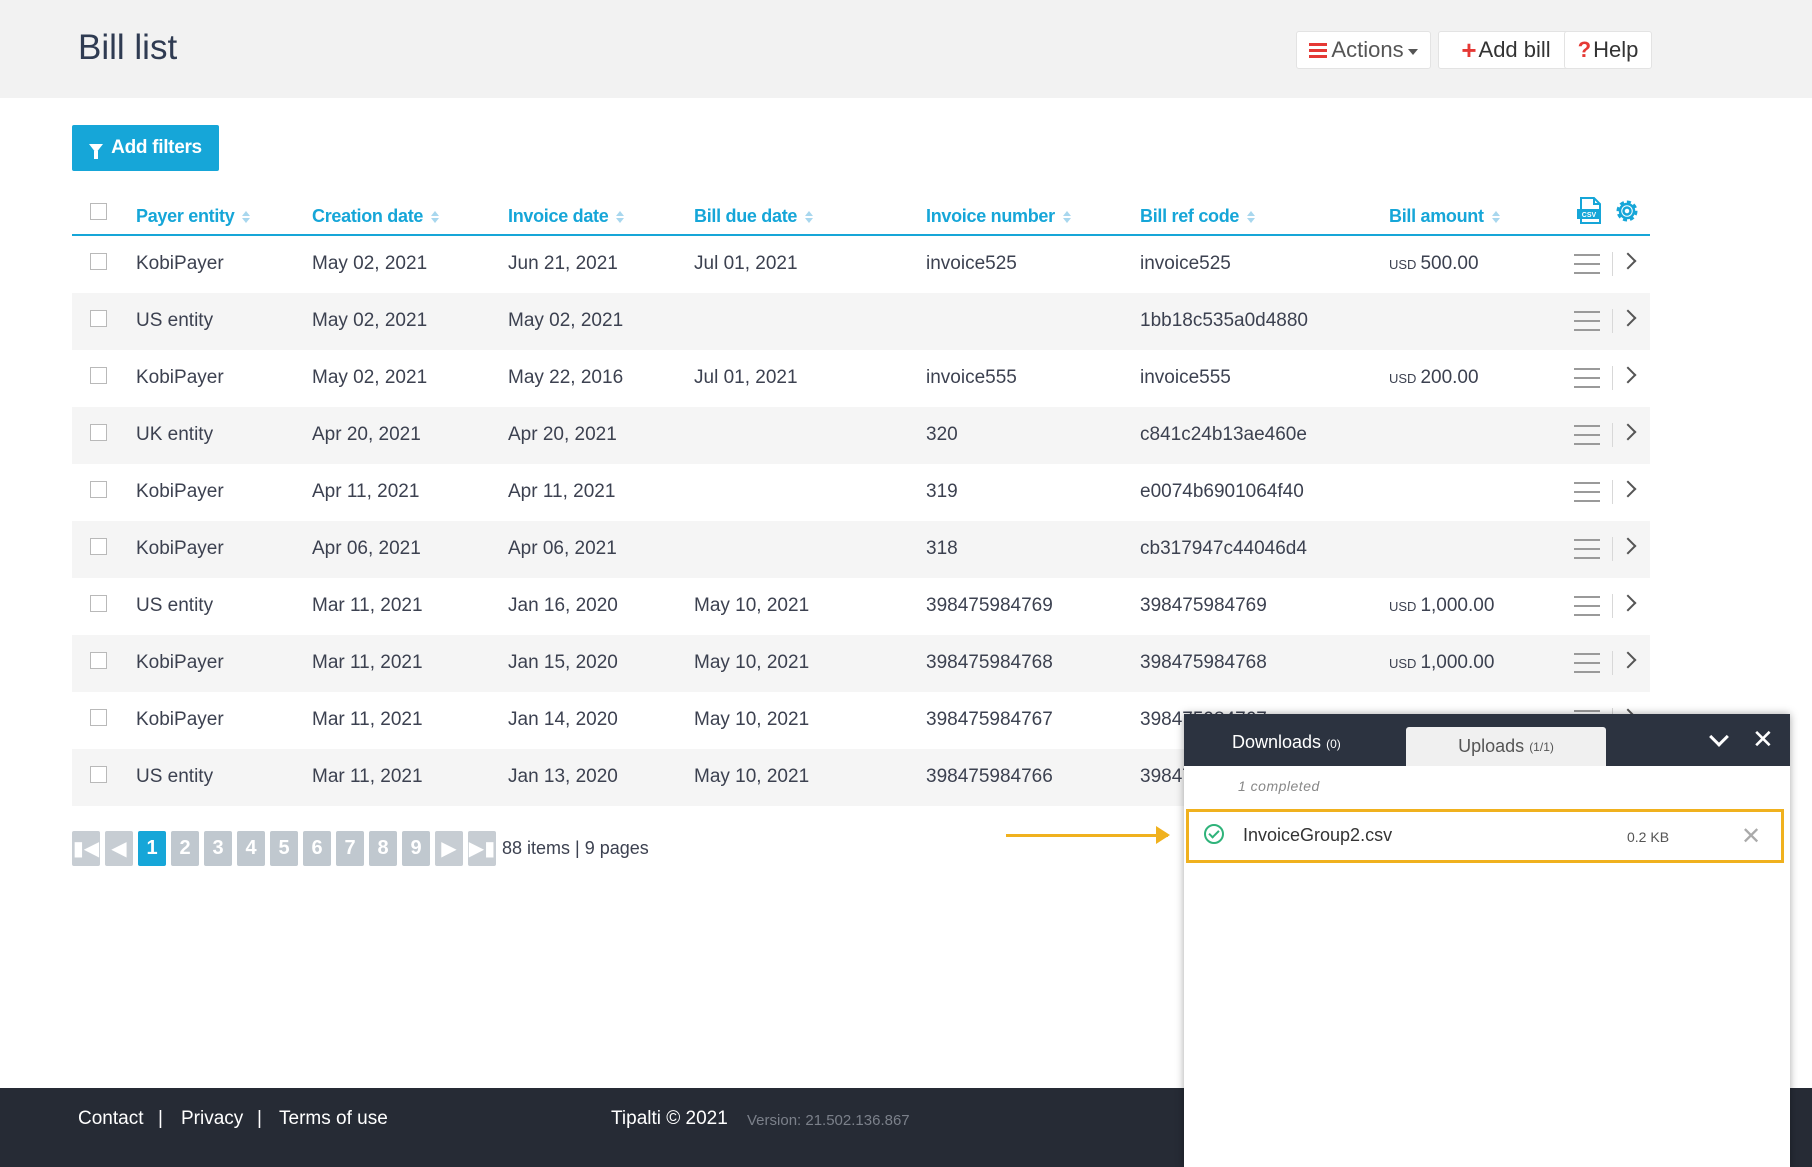  Describe the element at coordinates (566, 320) in the screenshot. I see `cell-invoice-date: May 02, 2021` at that location.